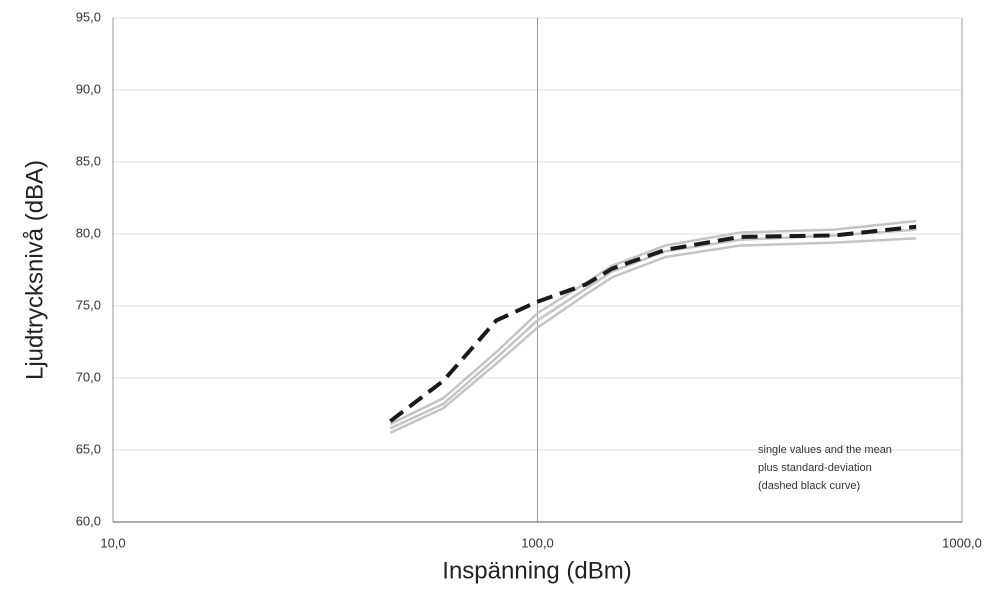 The height and width of the screenshot is (589, 990). I want to click on y-tick-label: 90,0, so click(88, 88).